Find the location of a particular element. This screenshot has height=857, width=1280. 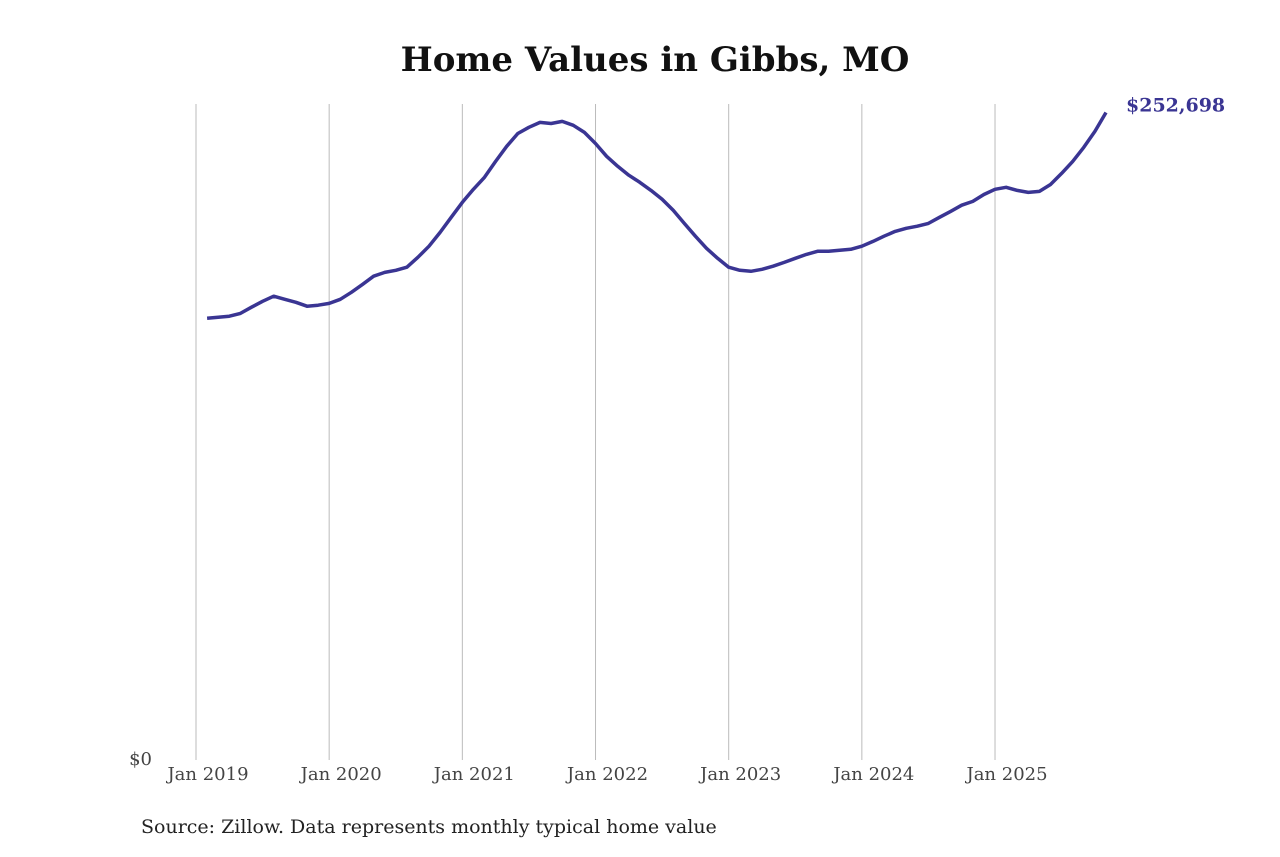

x-tick-label: Jan 2023 is located at coordinates (739, 774).